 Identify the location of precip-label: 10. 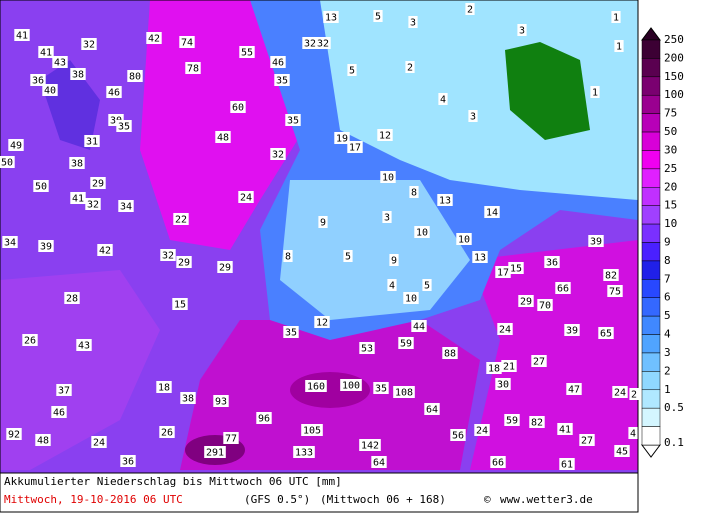
(411, 298).